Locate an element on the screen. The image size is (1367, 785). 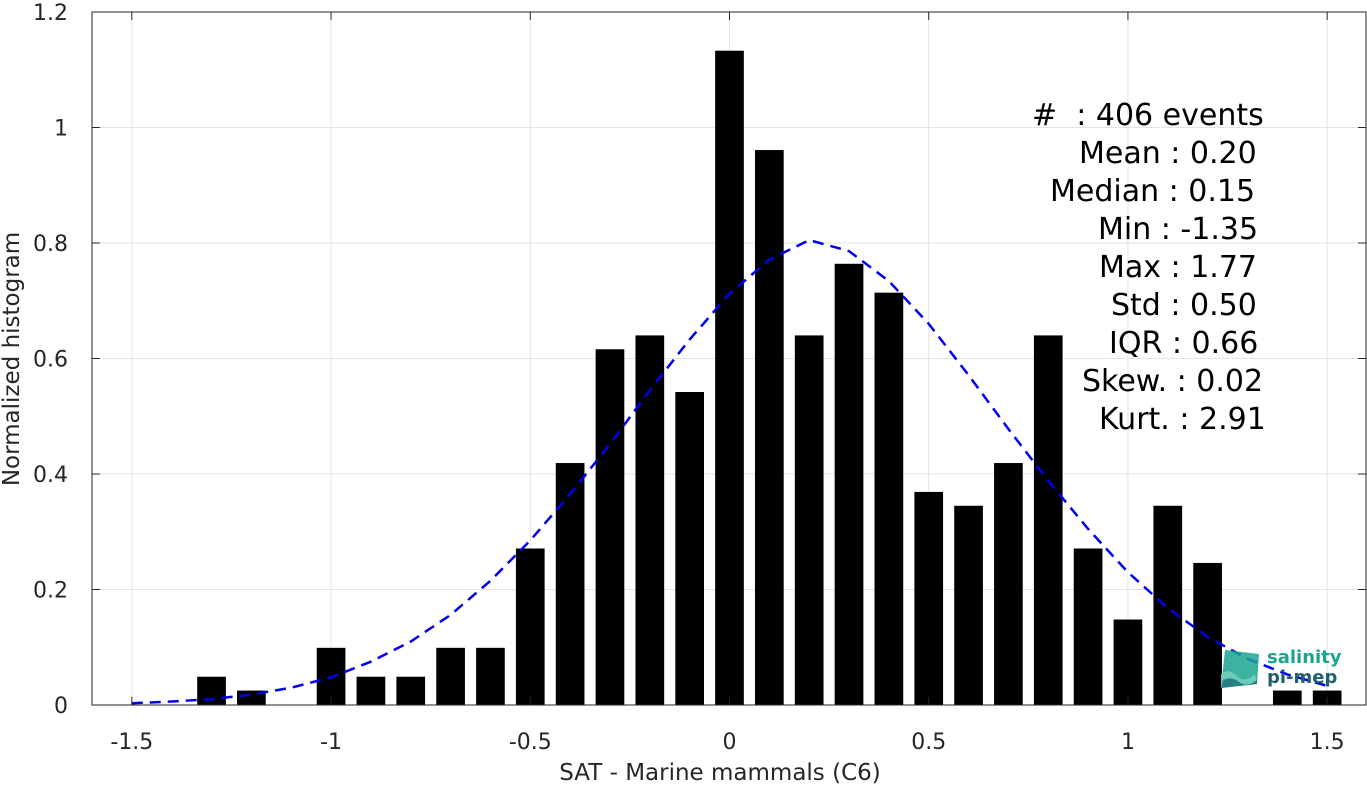
logo-wave-icon is located at coordinates (1240, 669).